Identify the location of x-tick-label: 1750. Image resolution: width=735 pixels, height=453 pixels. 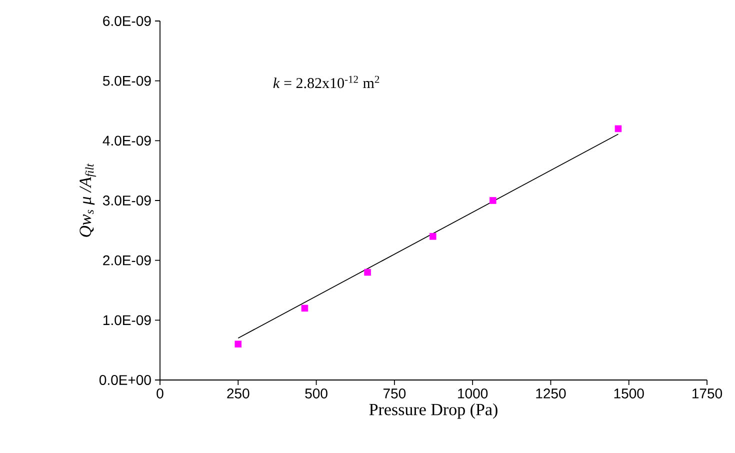
(707, 393).